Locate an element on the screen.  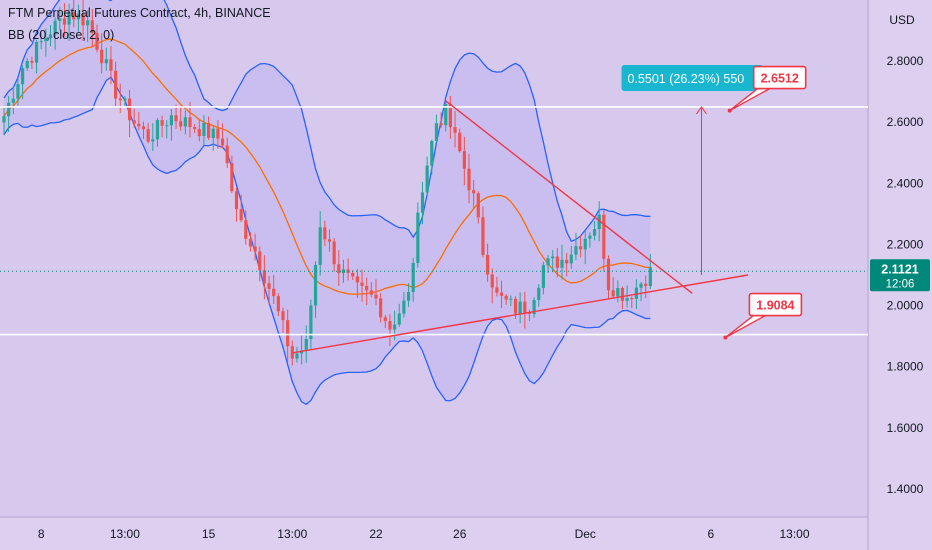
time-tick-label: 8 is located at coordinates (41, 534).